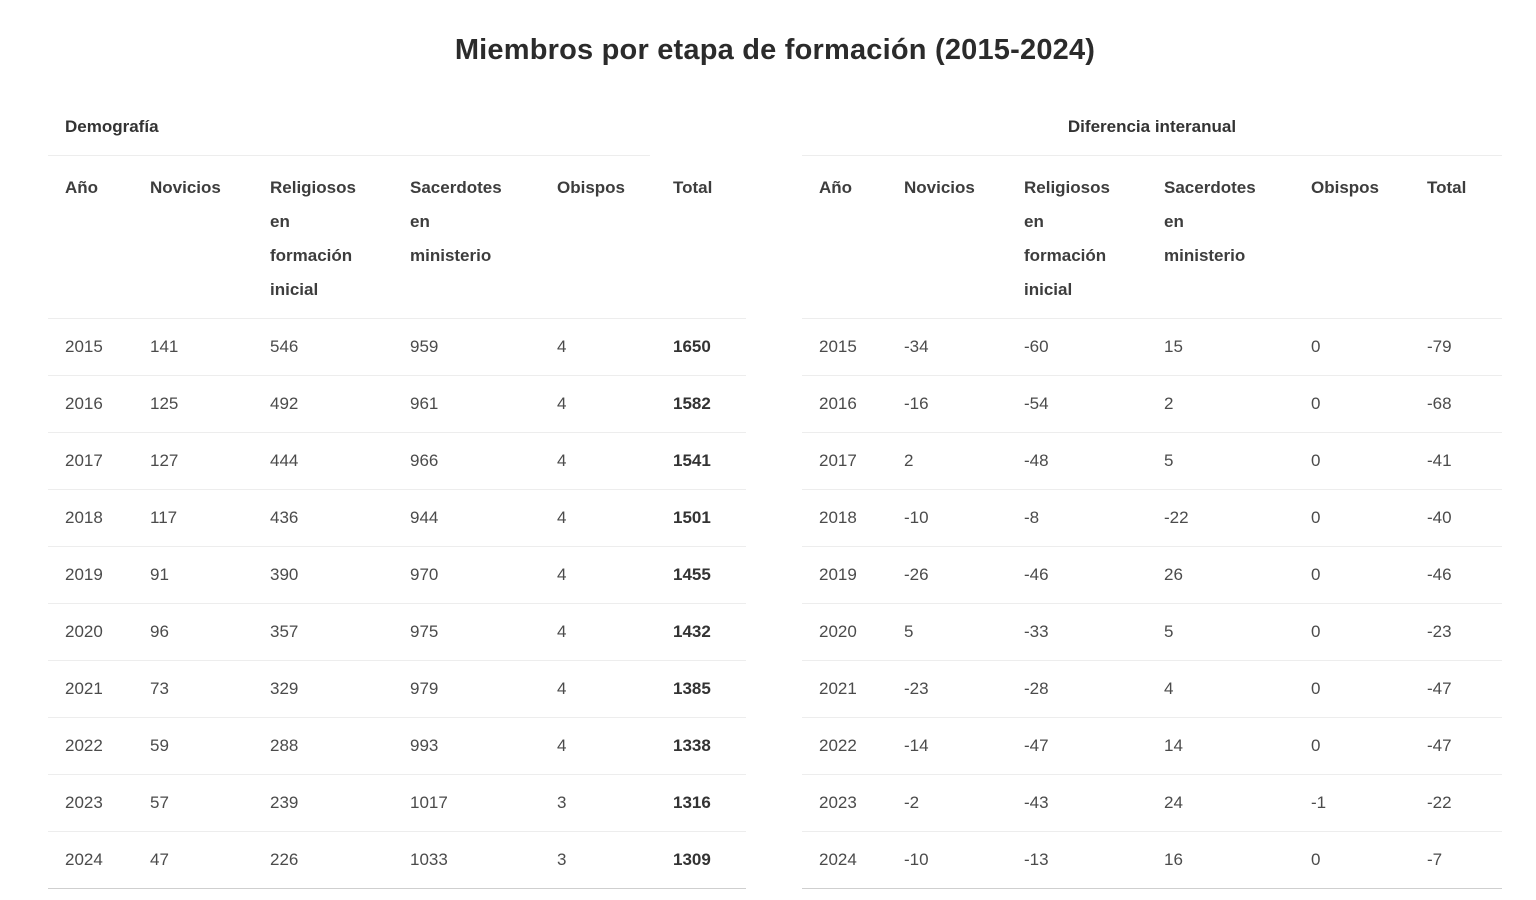  Describe the element at coordinates (701, 689) in the screenshot. I see `table-cell: 1385` at that location.